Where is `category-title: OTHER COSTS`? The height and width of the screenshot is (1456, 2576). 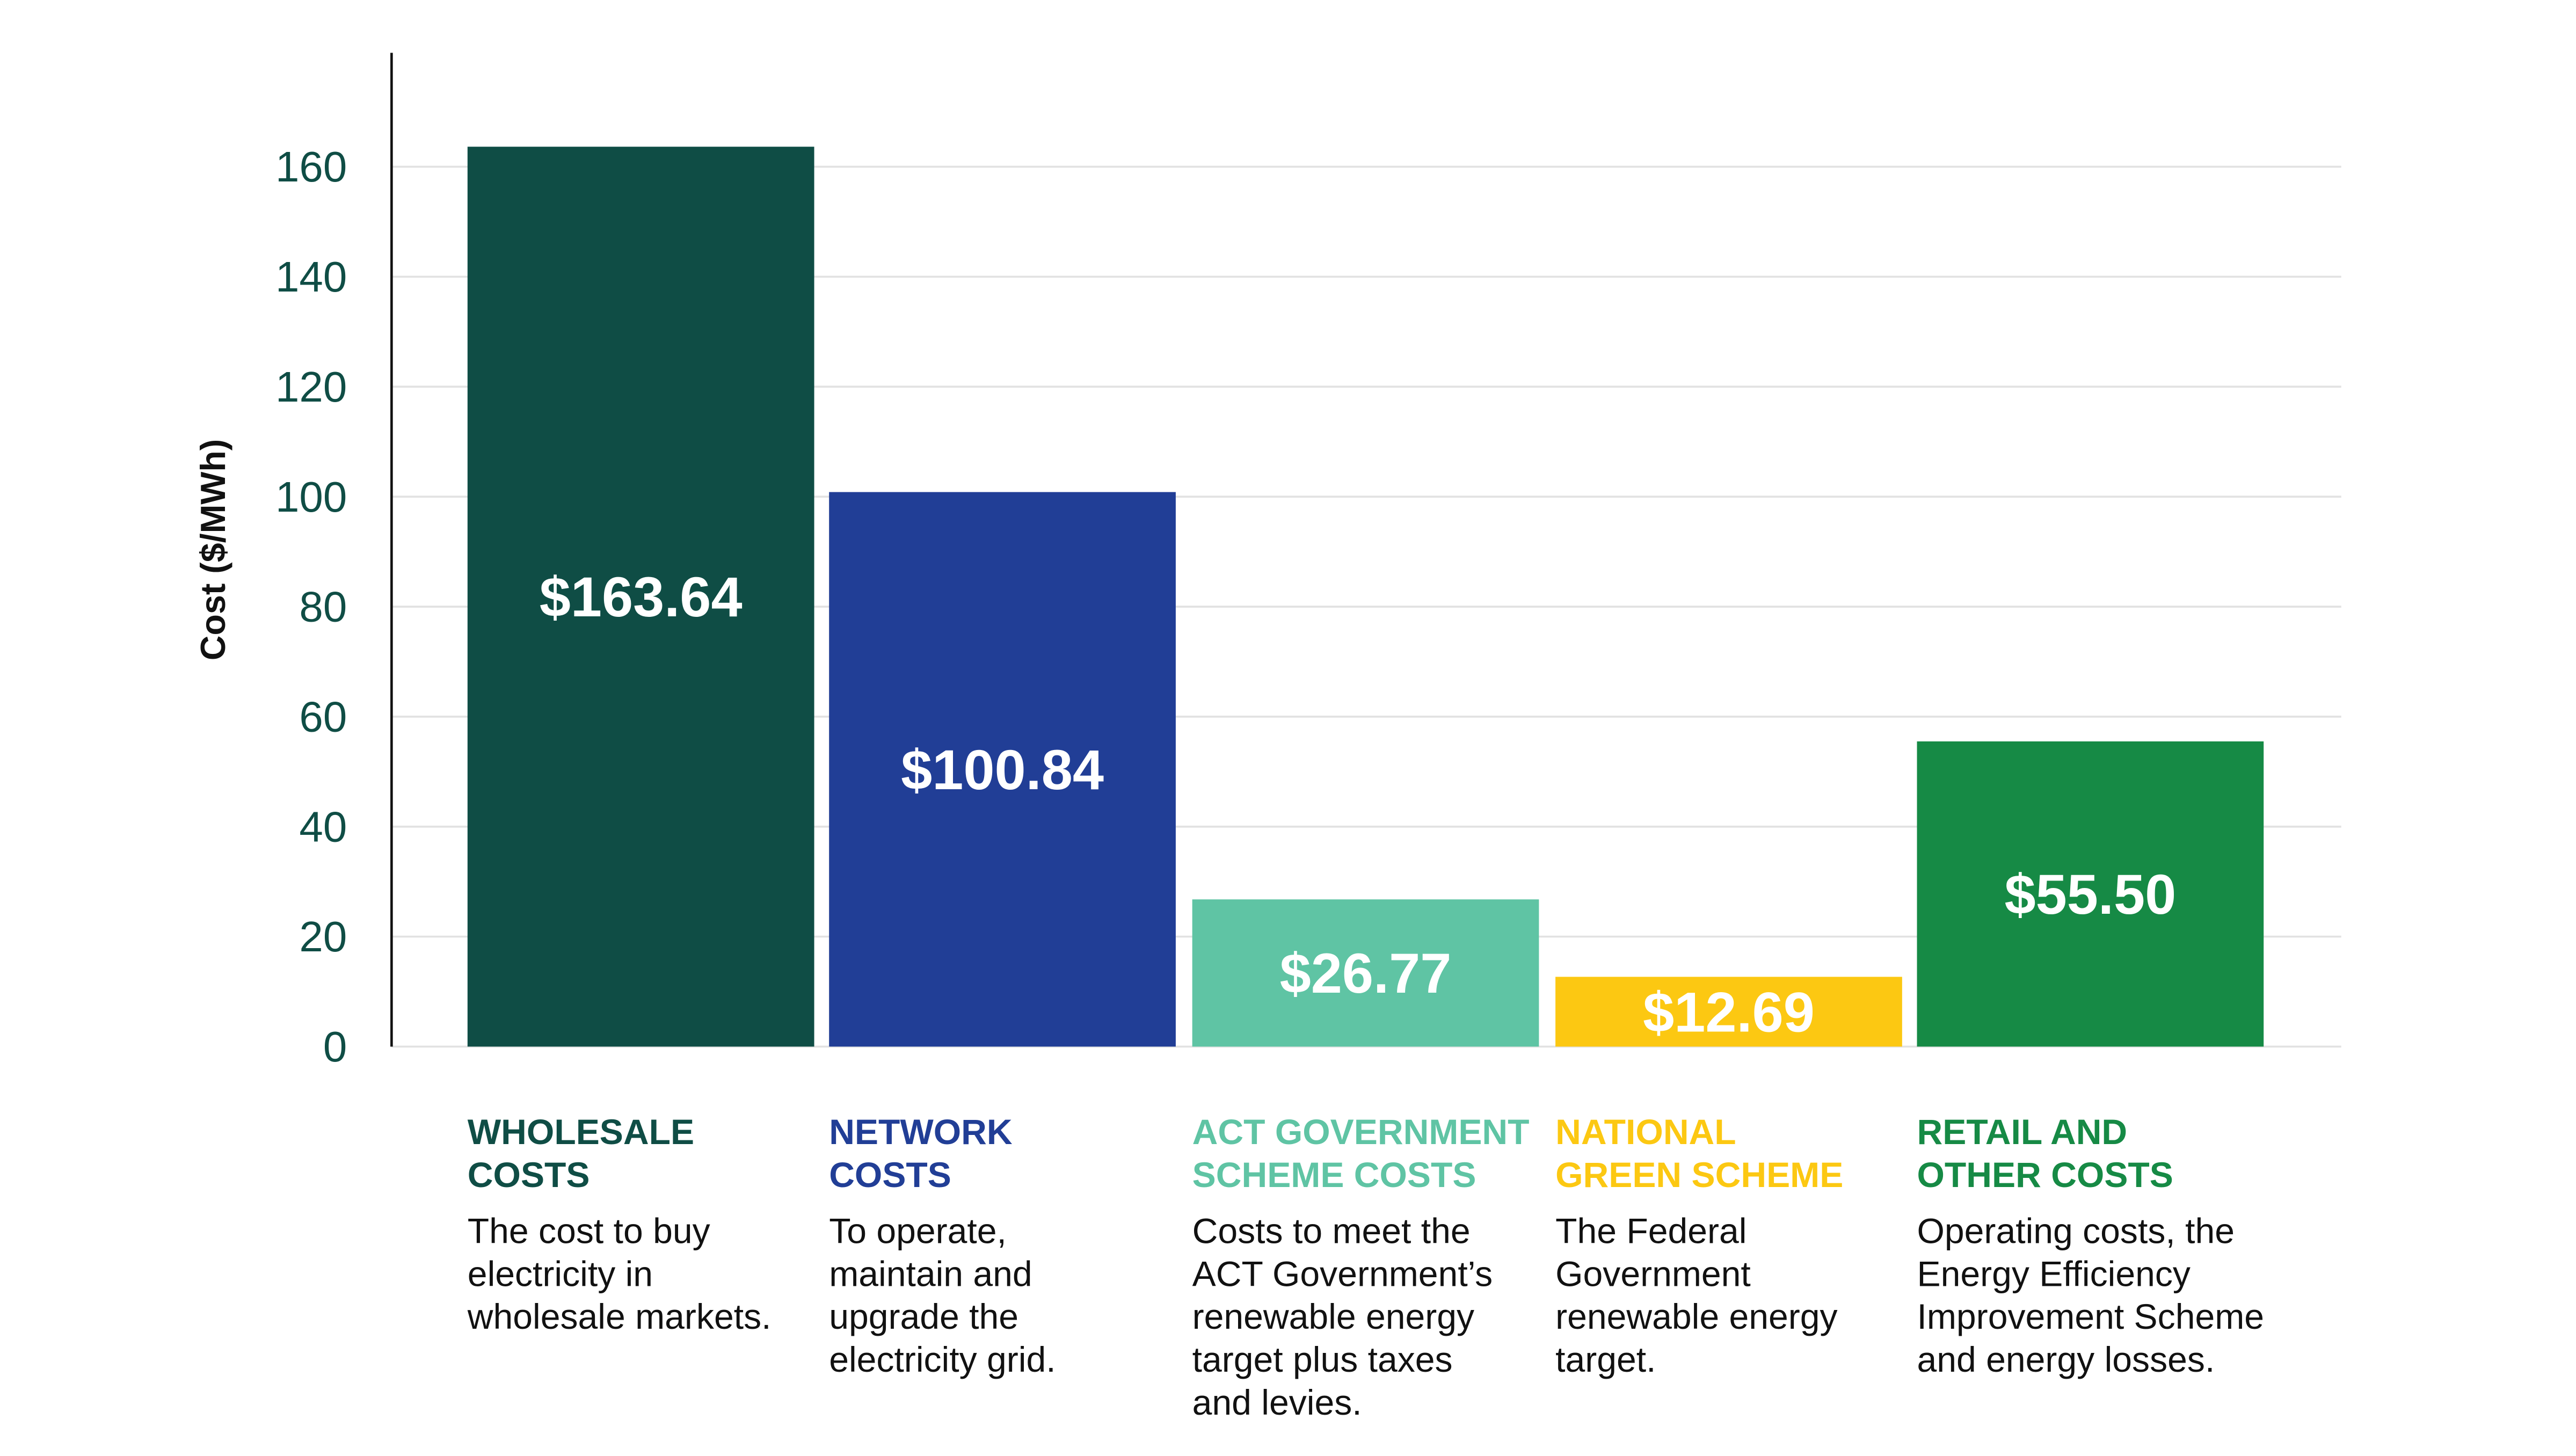
category-title: OTHER COSTS is located at coordinates (2045, 1175).